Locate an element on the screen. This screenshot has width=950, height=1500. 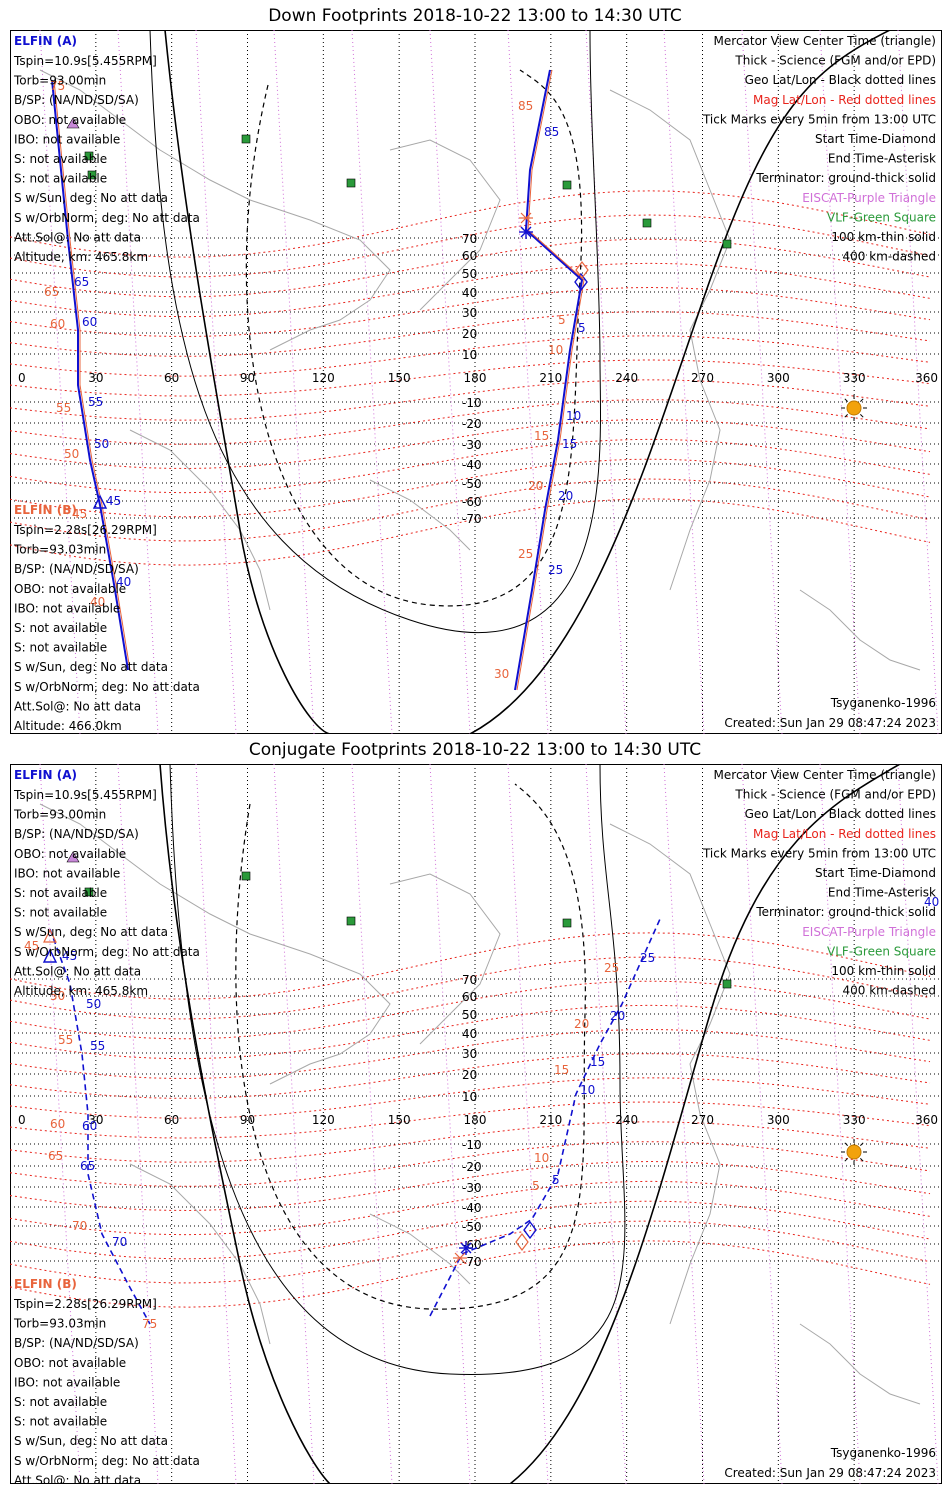
elfin-a-tick-label: 60 is located at coordinates (89, 1126).